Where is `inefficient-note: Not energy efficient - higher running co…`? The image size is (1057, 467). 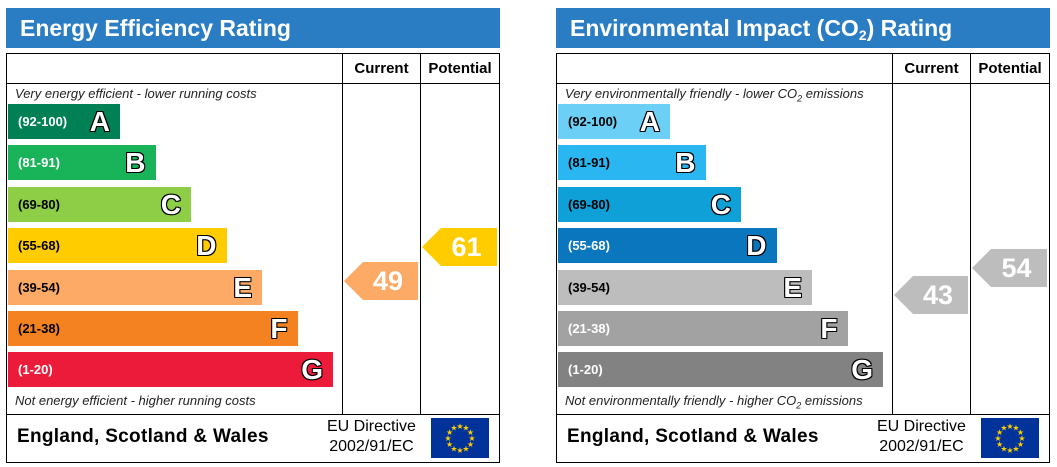
inefficient-note: Not energy efficient - higher running co… is located at coordinates (135, 400).